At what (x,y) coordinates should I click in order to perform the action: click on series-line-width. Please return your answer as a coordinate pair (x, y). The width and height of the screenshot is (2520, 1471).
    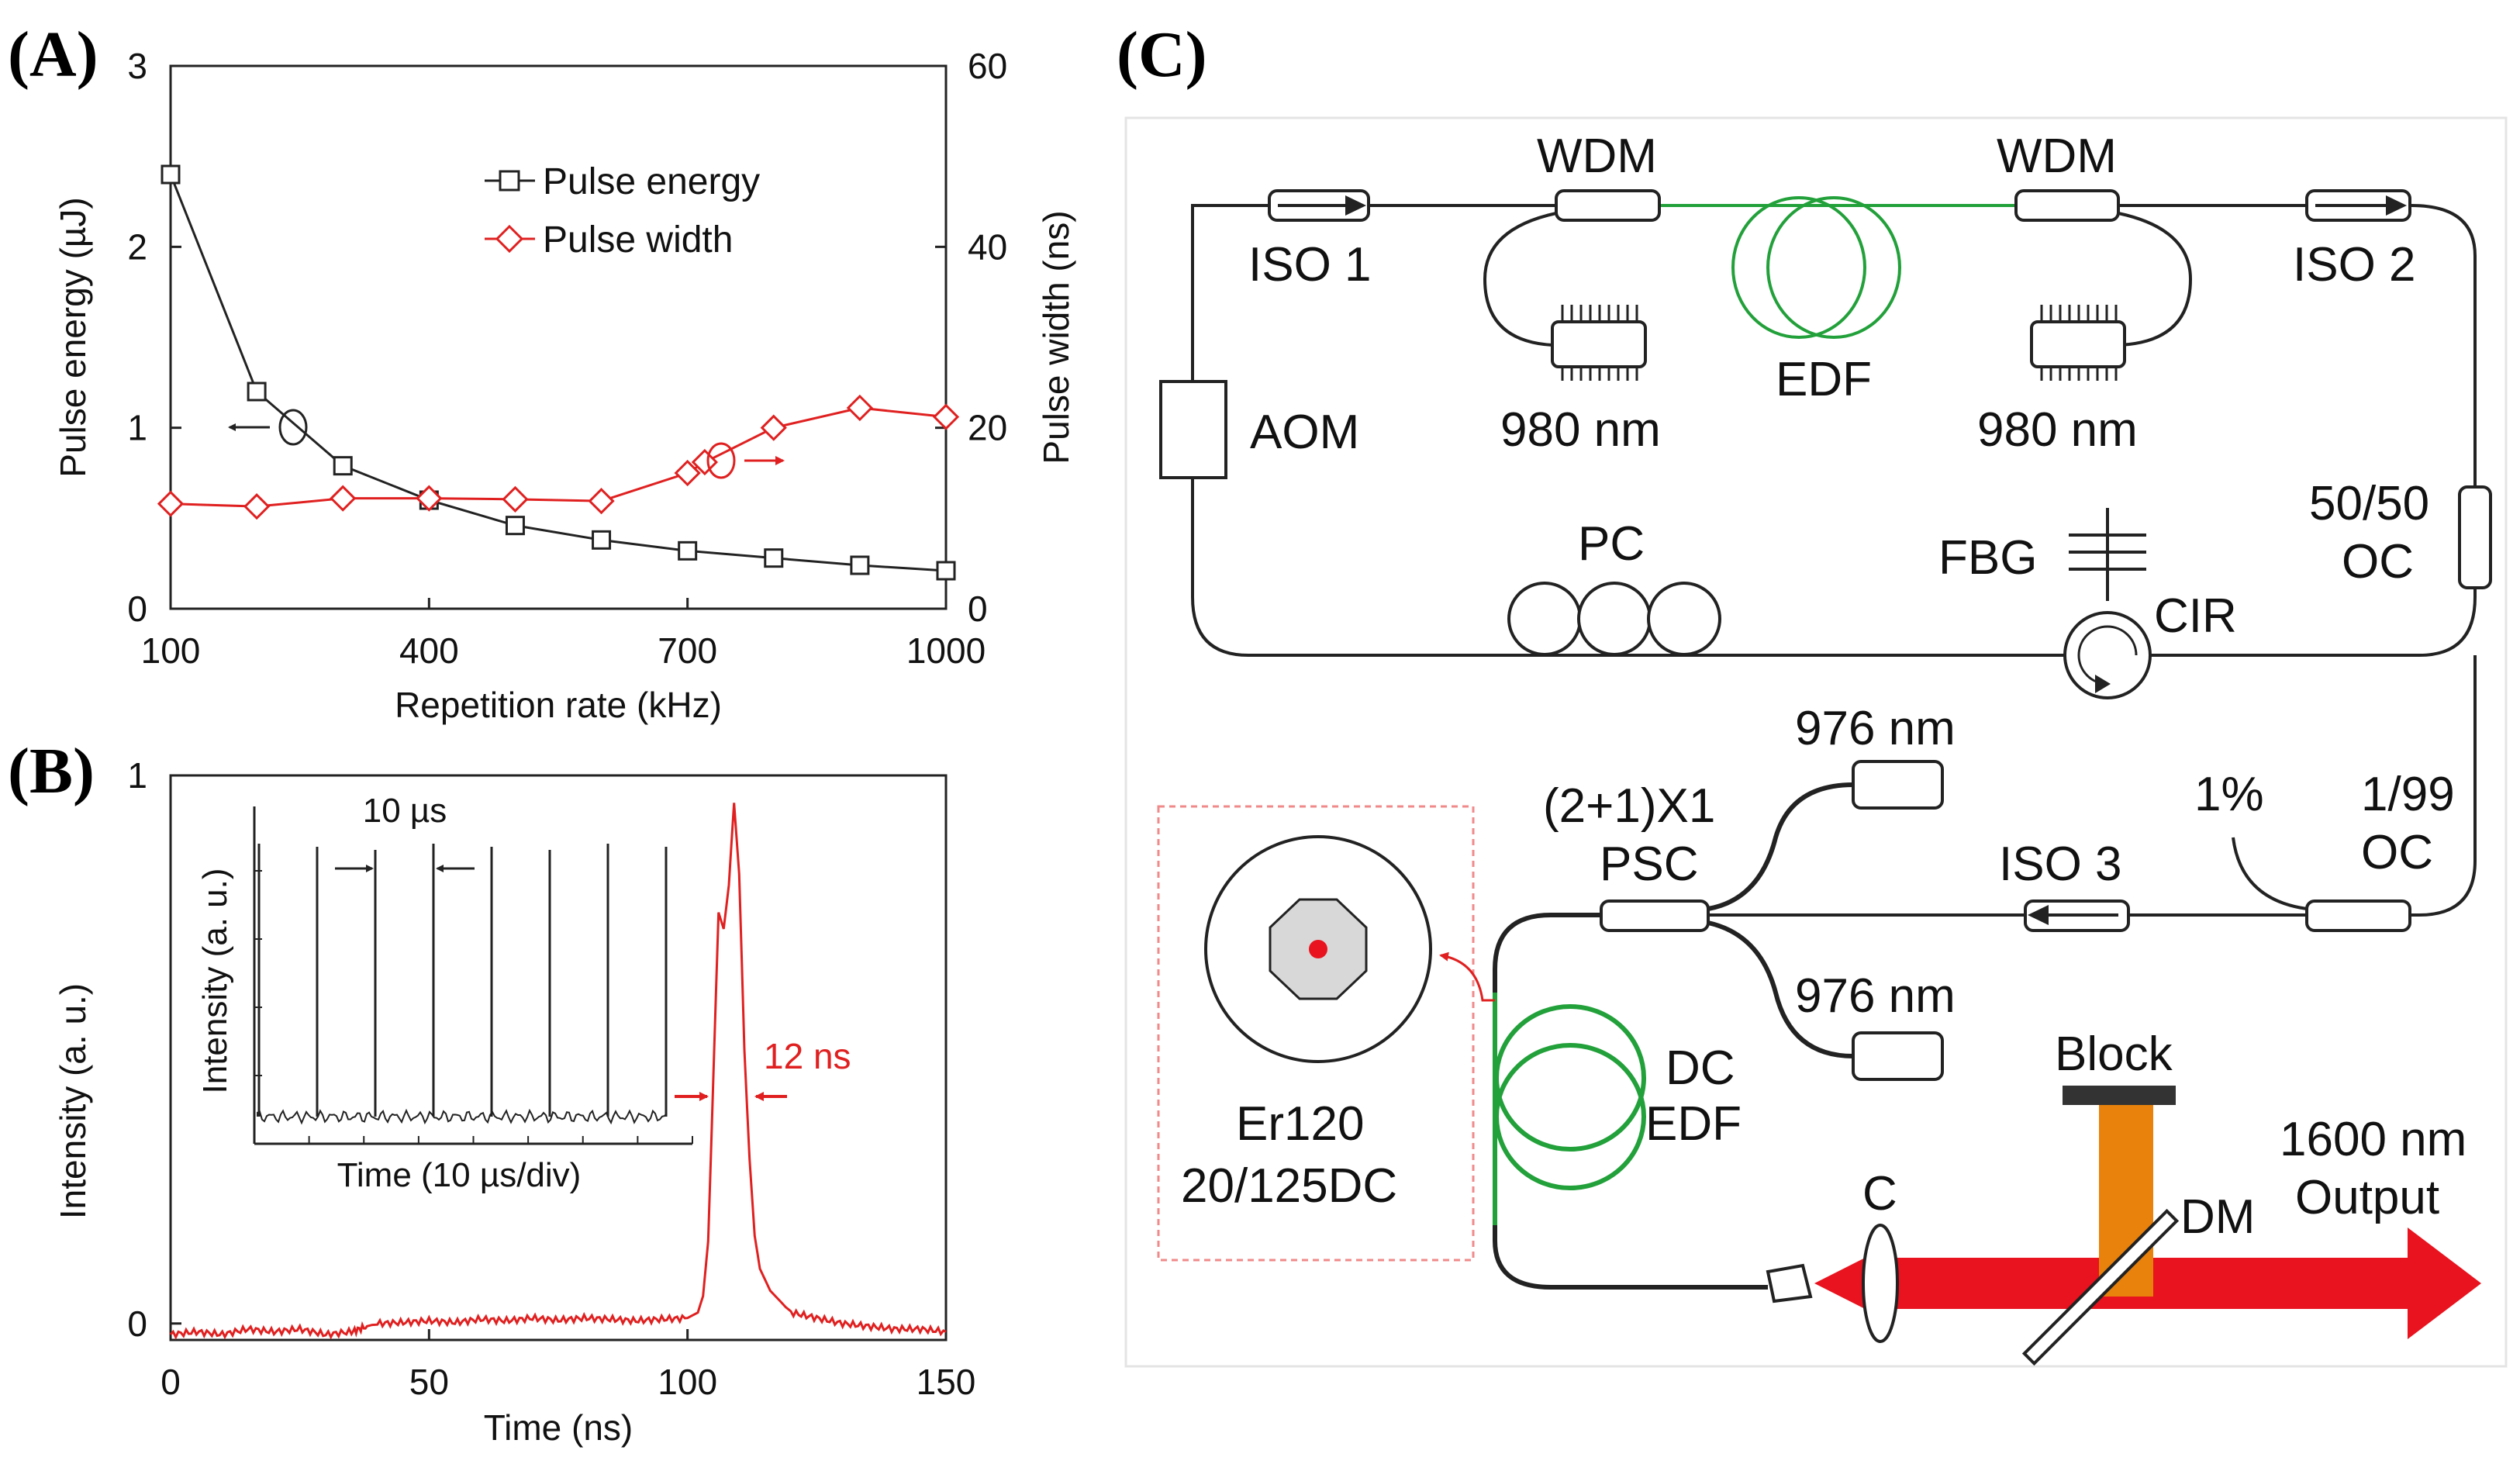
    Looking at the image, I should click on (558, 457).